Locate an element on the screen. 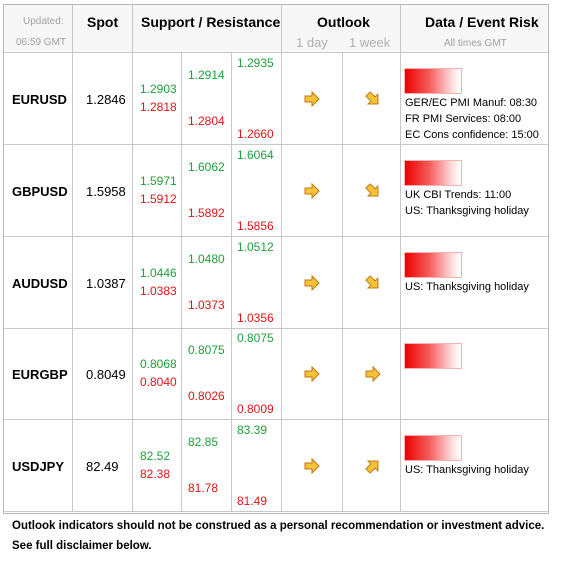 This screenshot has height=569, width=562. support-resistance-1-lower: 82.38 is located at coordinates (155, 474).